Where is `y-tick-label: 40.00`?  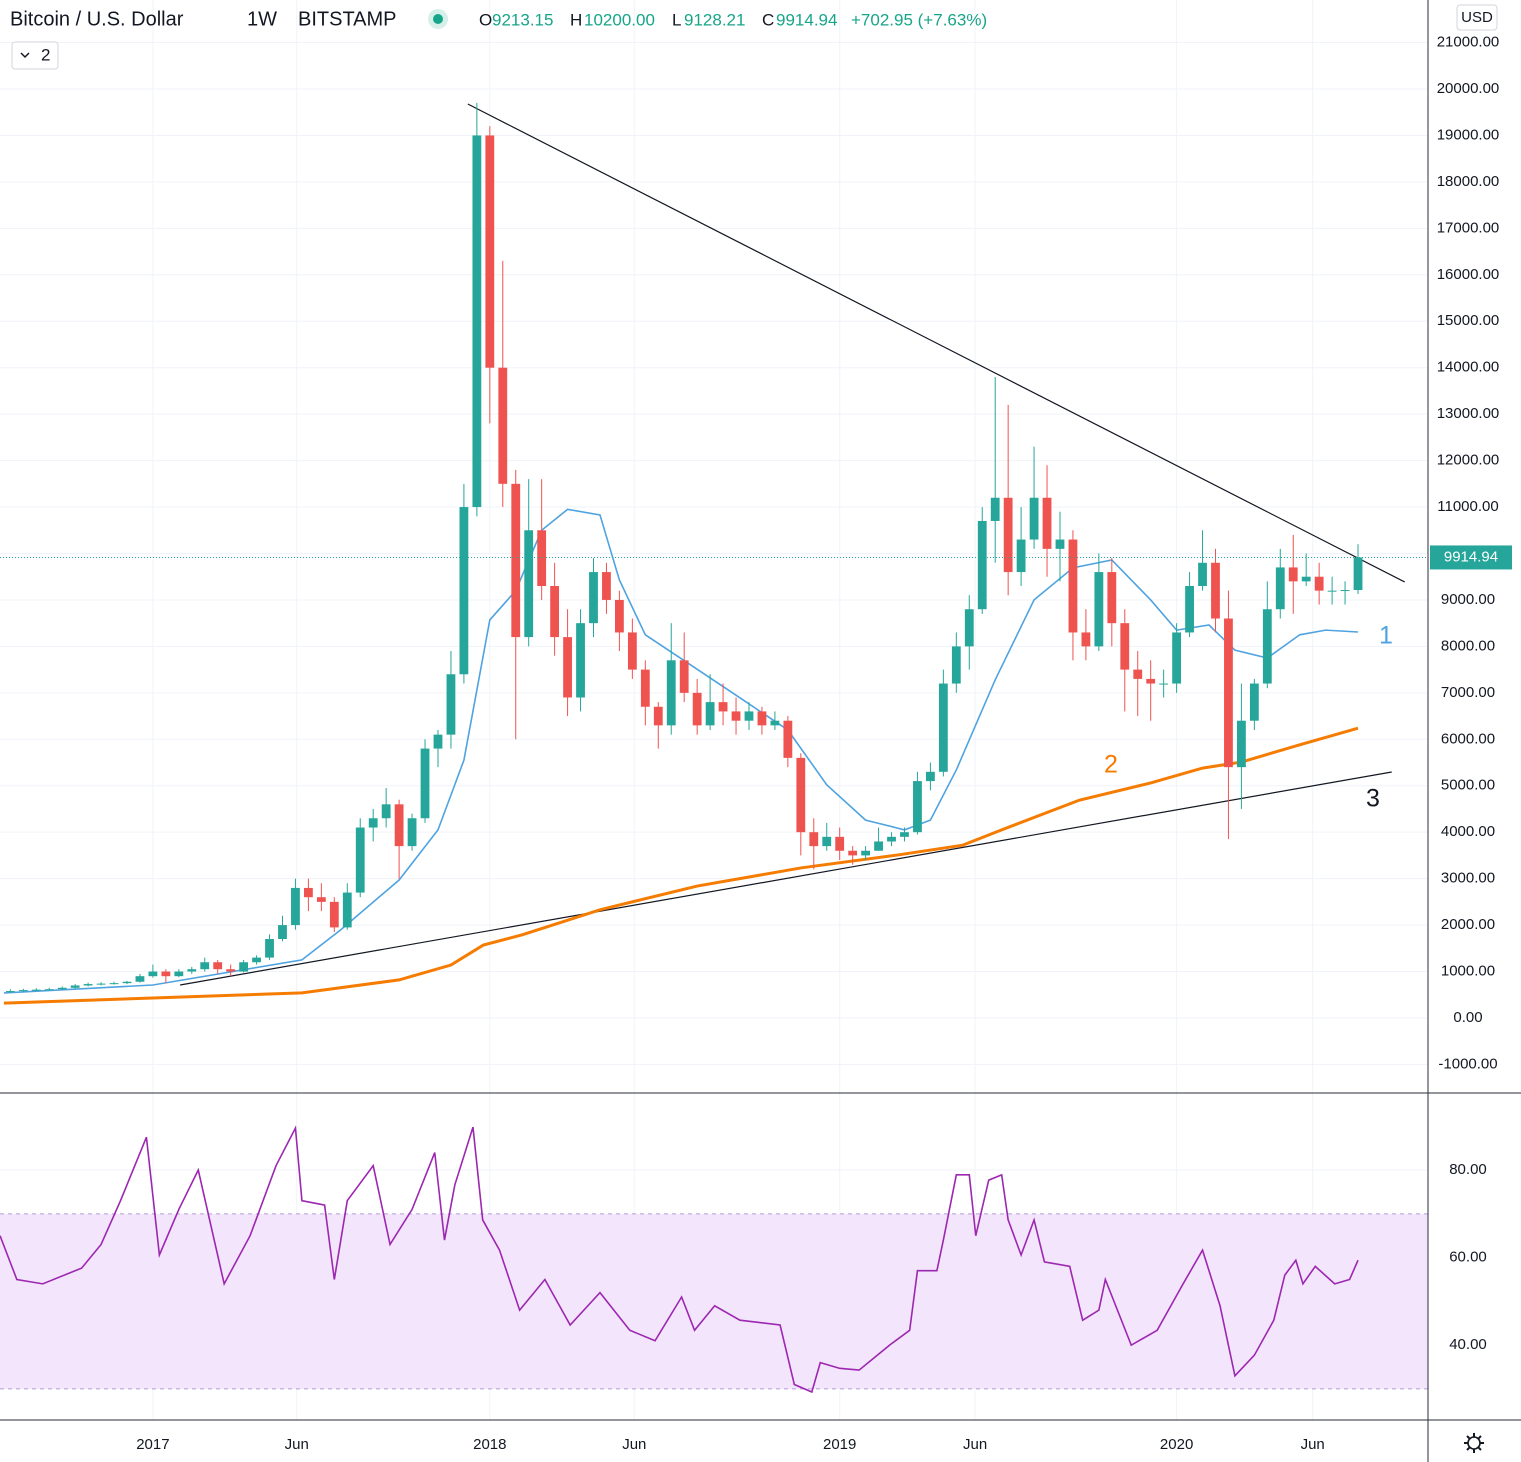 y-tick-label: 40.00 is located at coordinates (1468, 1344).